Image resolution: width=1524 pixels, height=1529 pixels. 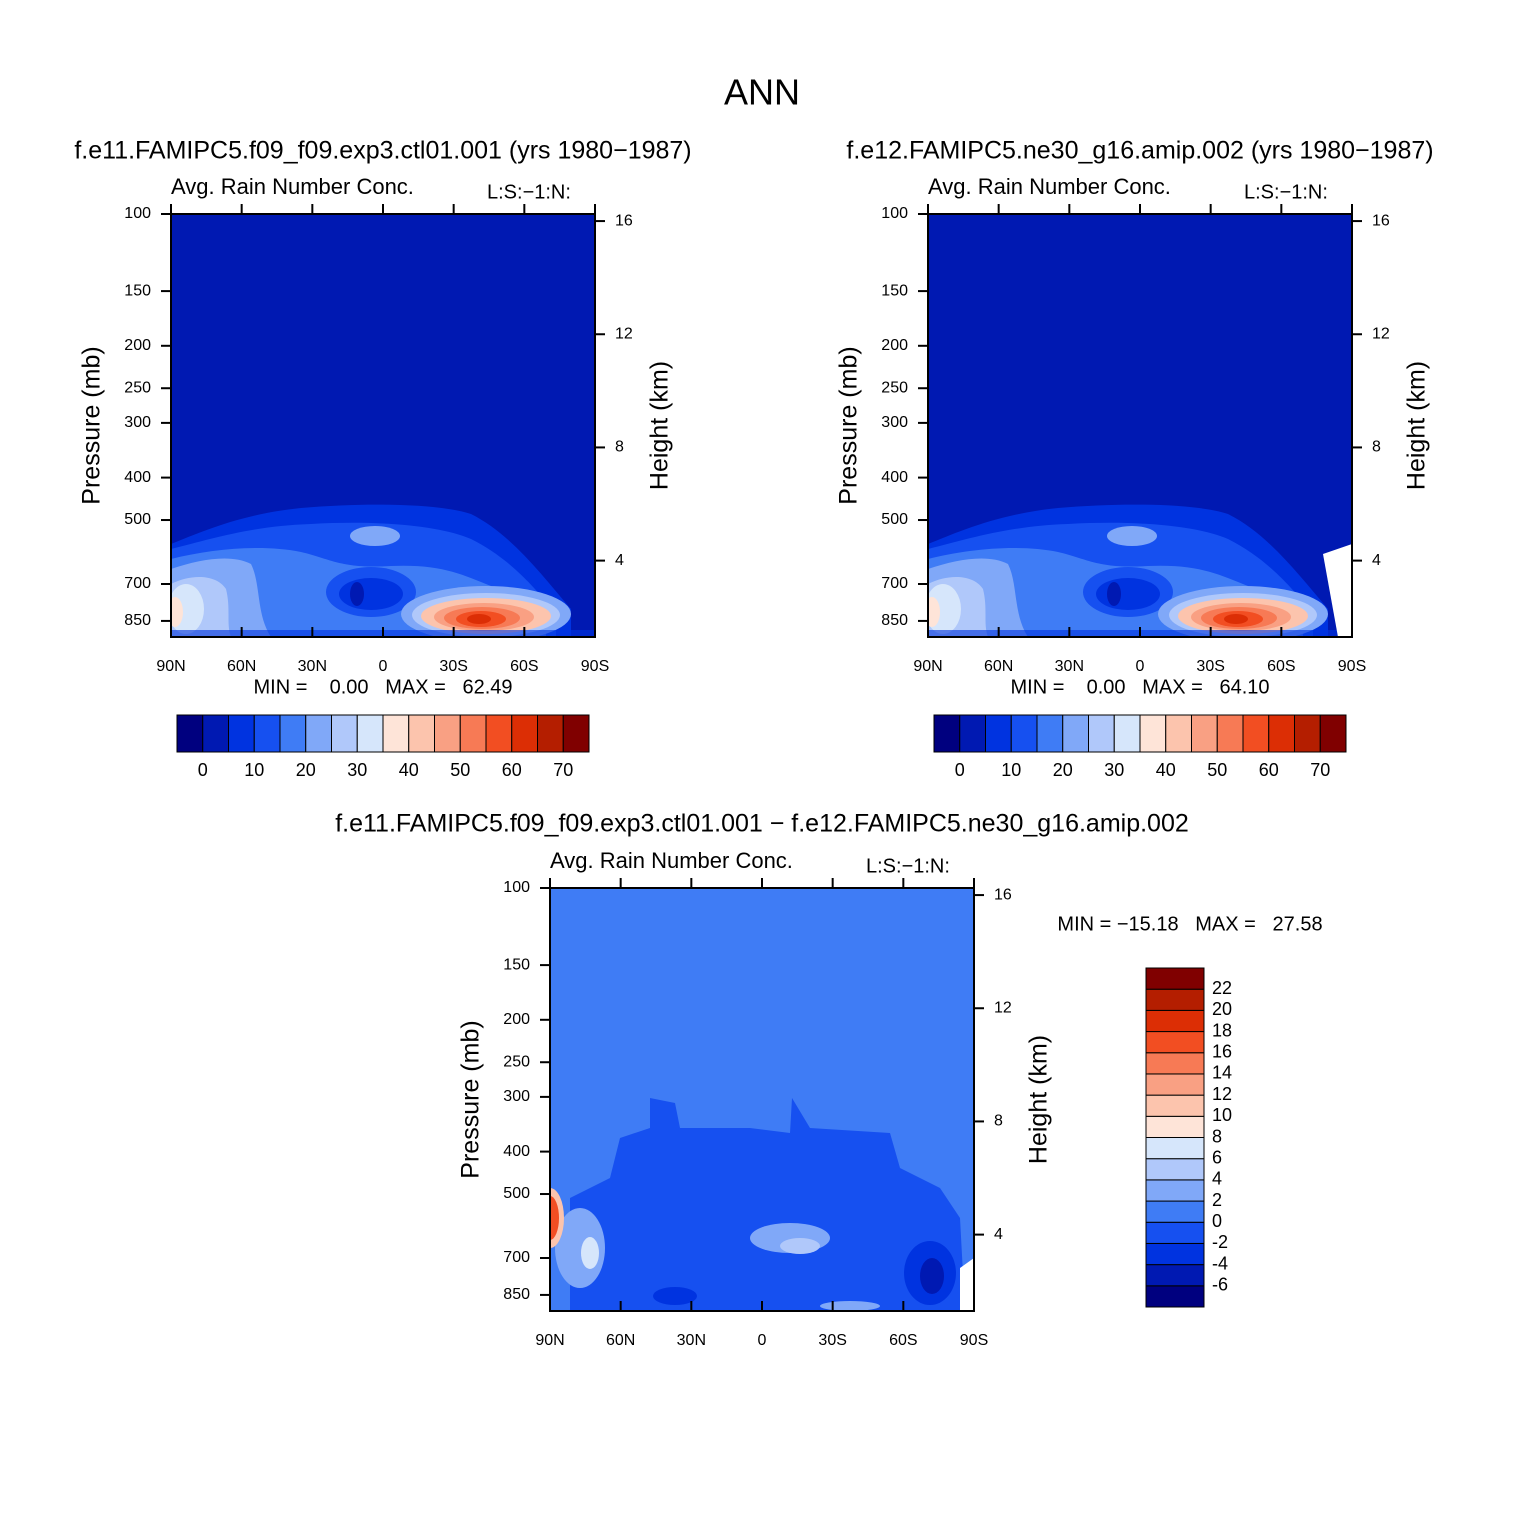 What do you see at coordinates (1222, 1094) in the screenshot?
I see `colorbar-label: 12` at bounding box center [1222, 1094].